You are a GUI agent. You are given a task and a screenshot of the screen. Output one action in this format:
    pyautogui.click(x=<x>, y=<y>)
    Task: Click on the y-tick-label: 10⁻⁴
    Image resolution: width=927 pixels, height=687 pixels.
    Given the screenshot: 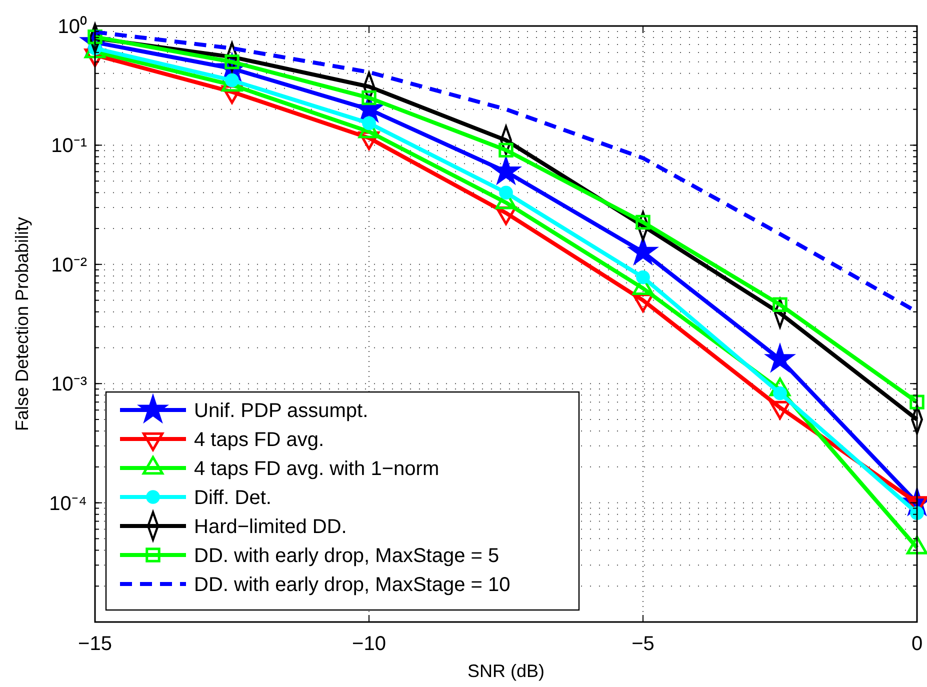 What is the action you would take?
    pyautogui.click(x=68, y=503)
    